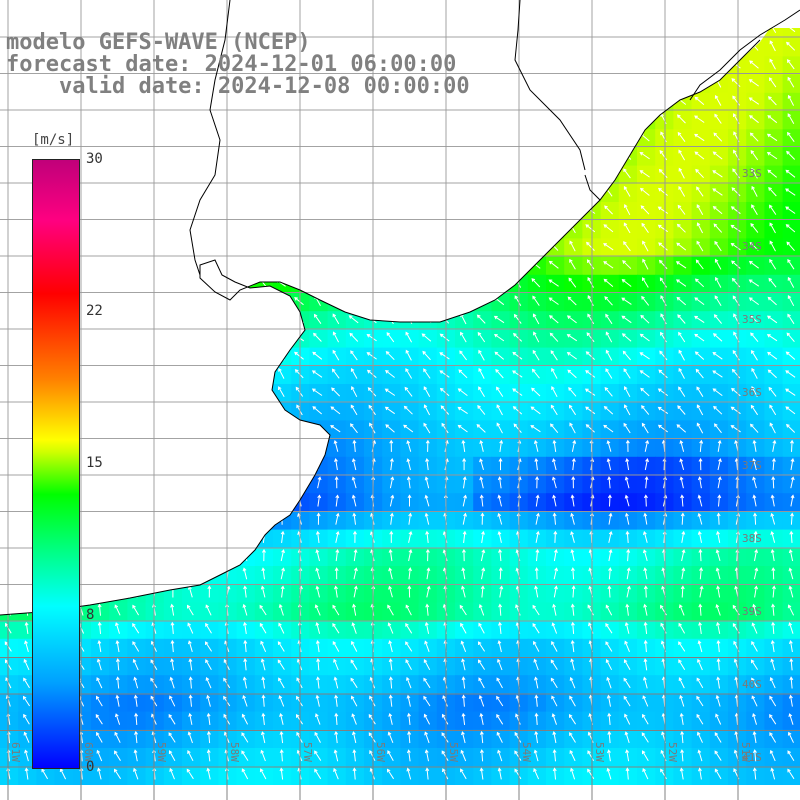 The width and height of the screenshot is (800, 800). What do you see at coordinates (53, 140) in the screenshot?
I see `colorbar-unit-label: [m/s]` at bounding box center [53, 140].